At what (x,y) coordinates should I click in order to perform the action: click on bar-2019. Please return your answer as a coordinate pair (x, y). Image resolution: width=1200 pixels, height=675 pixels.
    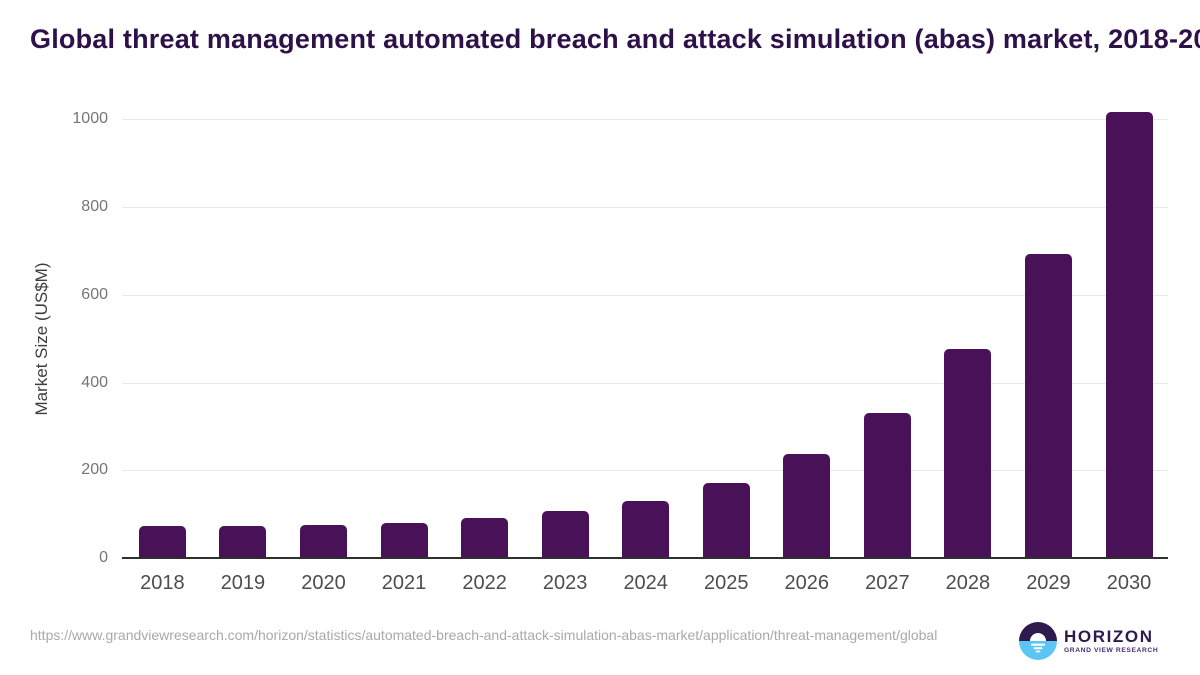
    Looking at the image, I should click on (243, 542).